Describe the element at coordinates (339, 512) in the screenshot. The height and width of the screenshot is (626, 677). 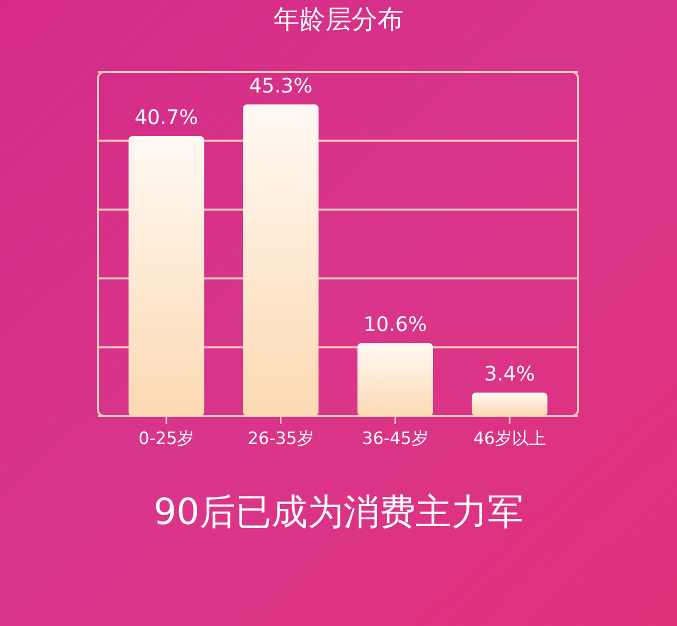
I see `text: 90后已成为消费主力军` at that location.